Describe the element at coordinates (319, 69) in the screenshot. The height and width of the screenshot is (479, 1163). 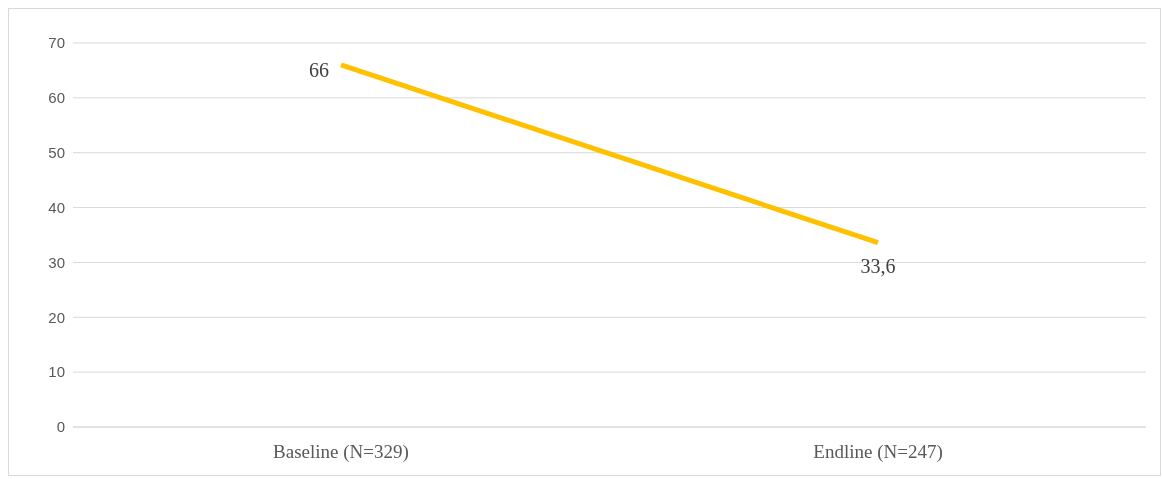
I see `data-label: 66` at that location.